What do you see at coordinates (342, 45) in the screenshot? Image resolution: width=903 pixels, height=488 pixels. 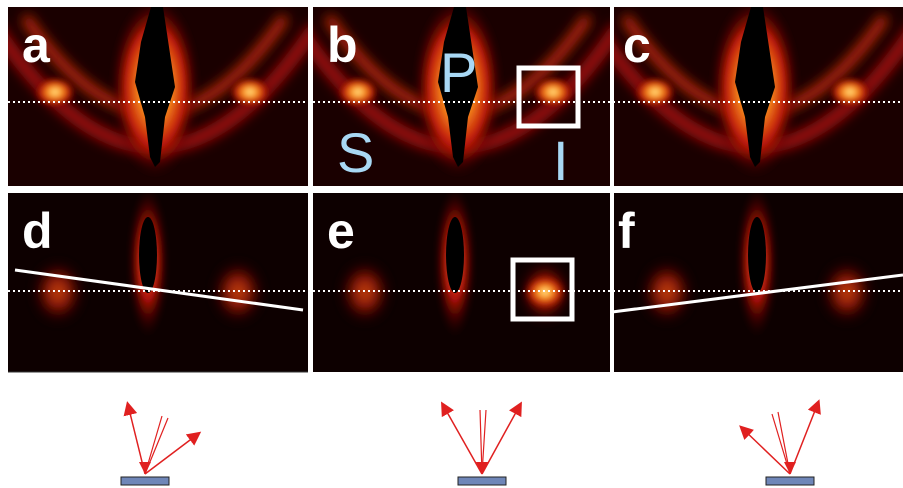 I see `panel-label: b` at bounding box center [342, 45].